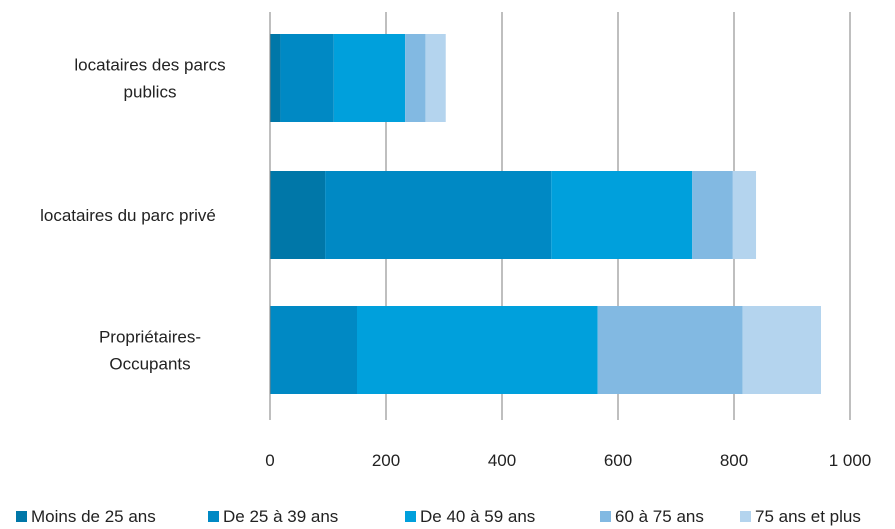 The image size is (895, 529). I want to click on x-tick-label: 200, so click(386, 460).